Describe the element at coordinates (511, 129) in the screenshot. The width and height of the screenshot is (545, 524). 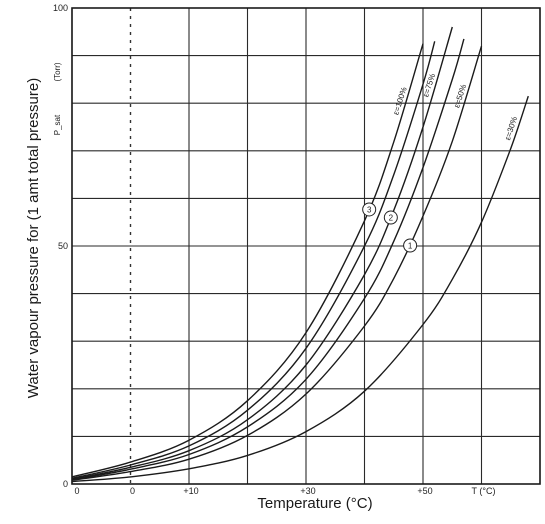
I see `curve-label-6: ε=30%` at that location.